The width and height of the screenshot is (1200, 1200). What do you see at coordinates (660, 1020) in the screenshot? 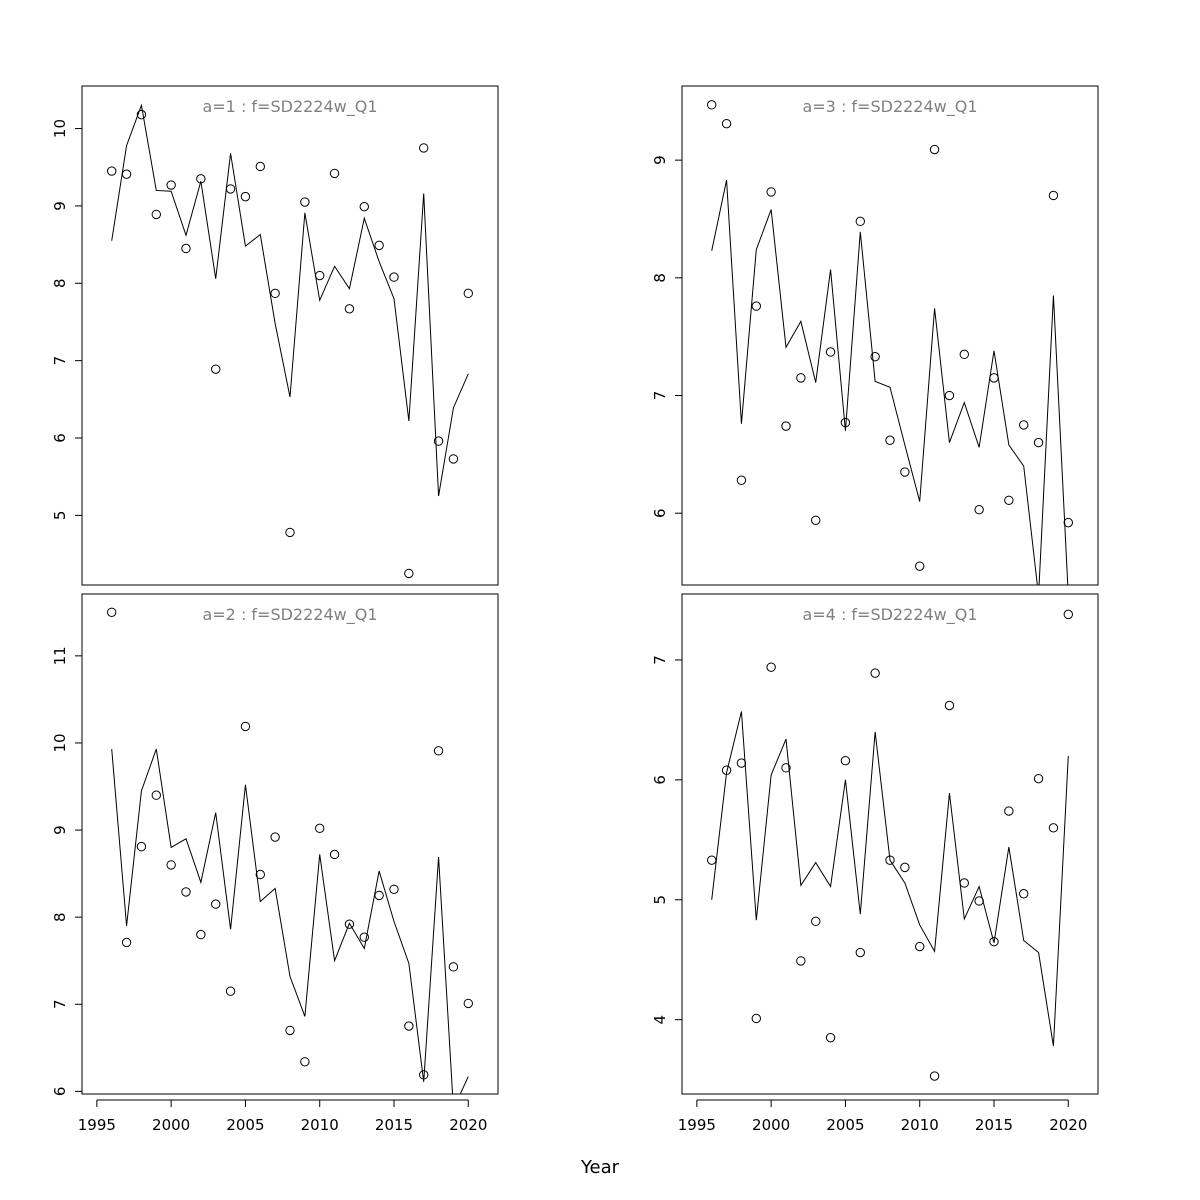
I see `y-tick-label: 4` at bounding box center [660, 1020].